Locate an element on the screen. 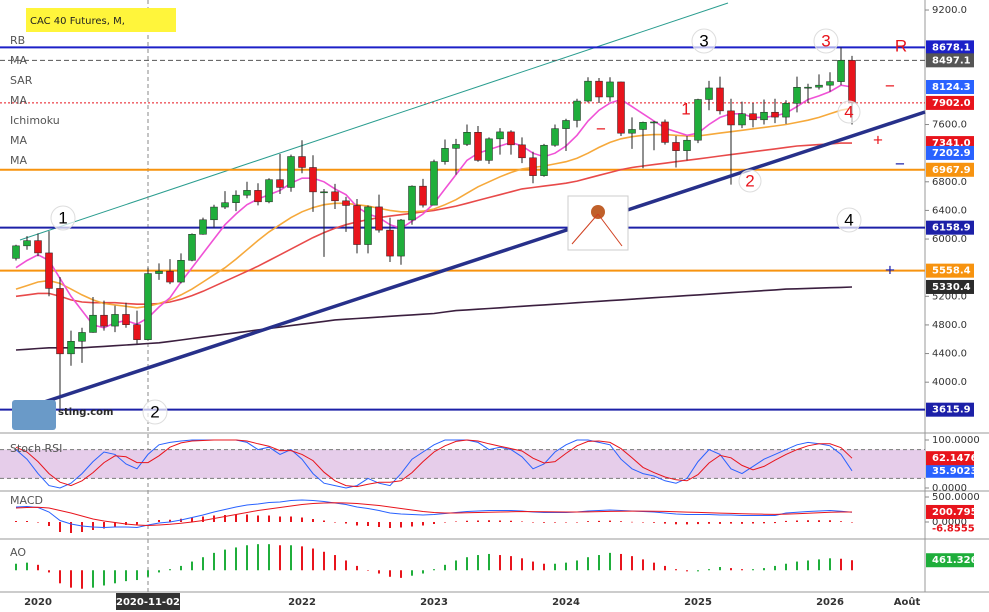 The height and width of the screenshot is (612, 989). wave-label: 3 is located at coordinates (825, 40).